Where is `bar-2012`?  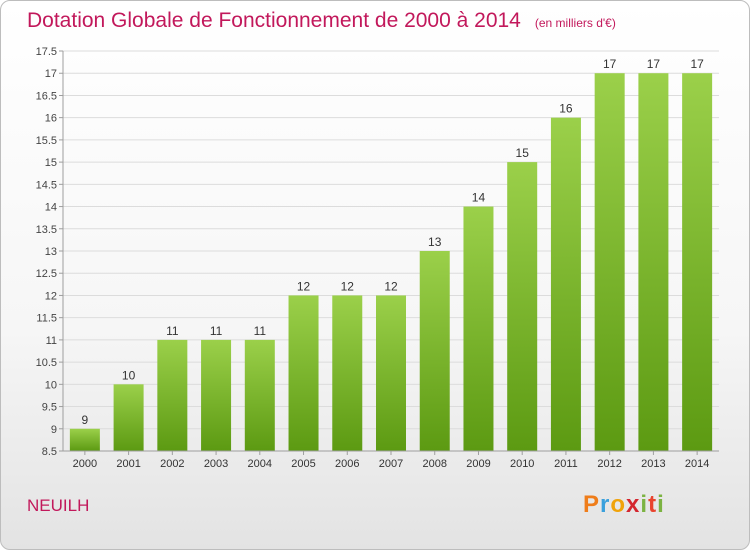
bar-2012 is located at coordinates (609, 262).